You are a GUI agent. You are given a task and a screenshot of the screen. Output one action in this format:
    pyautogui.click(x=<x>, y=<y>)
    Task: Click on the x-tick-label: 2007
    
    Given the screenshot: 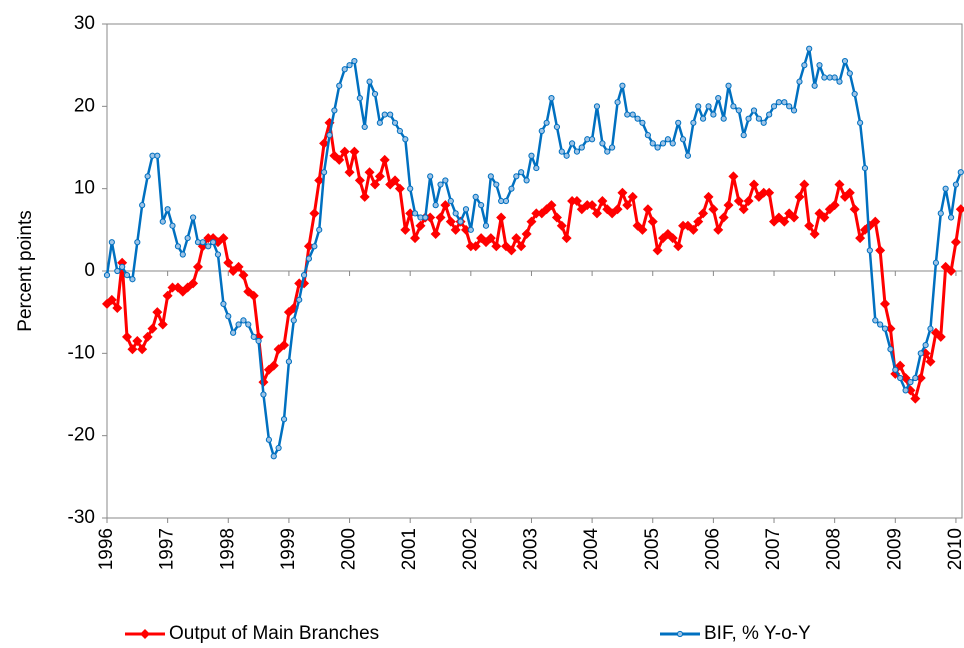 What is the action you would take?
    pyautogui.click(x=773, y=549)
    